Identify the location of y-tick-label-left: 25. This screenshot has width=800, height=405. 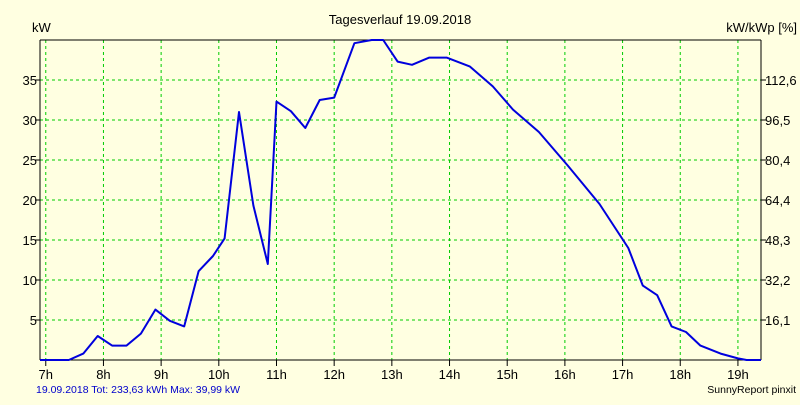
(30, 160).